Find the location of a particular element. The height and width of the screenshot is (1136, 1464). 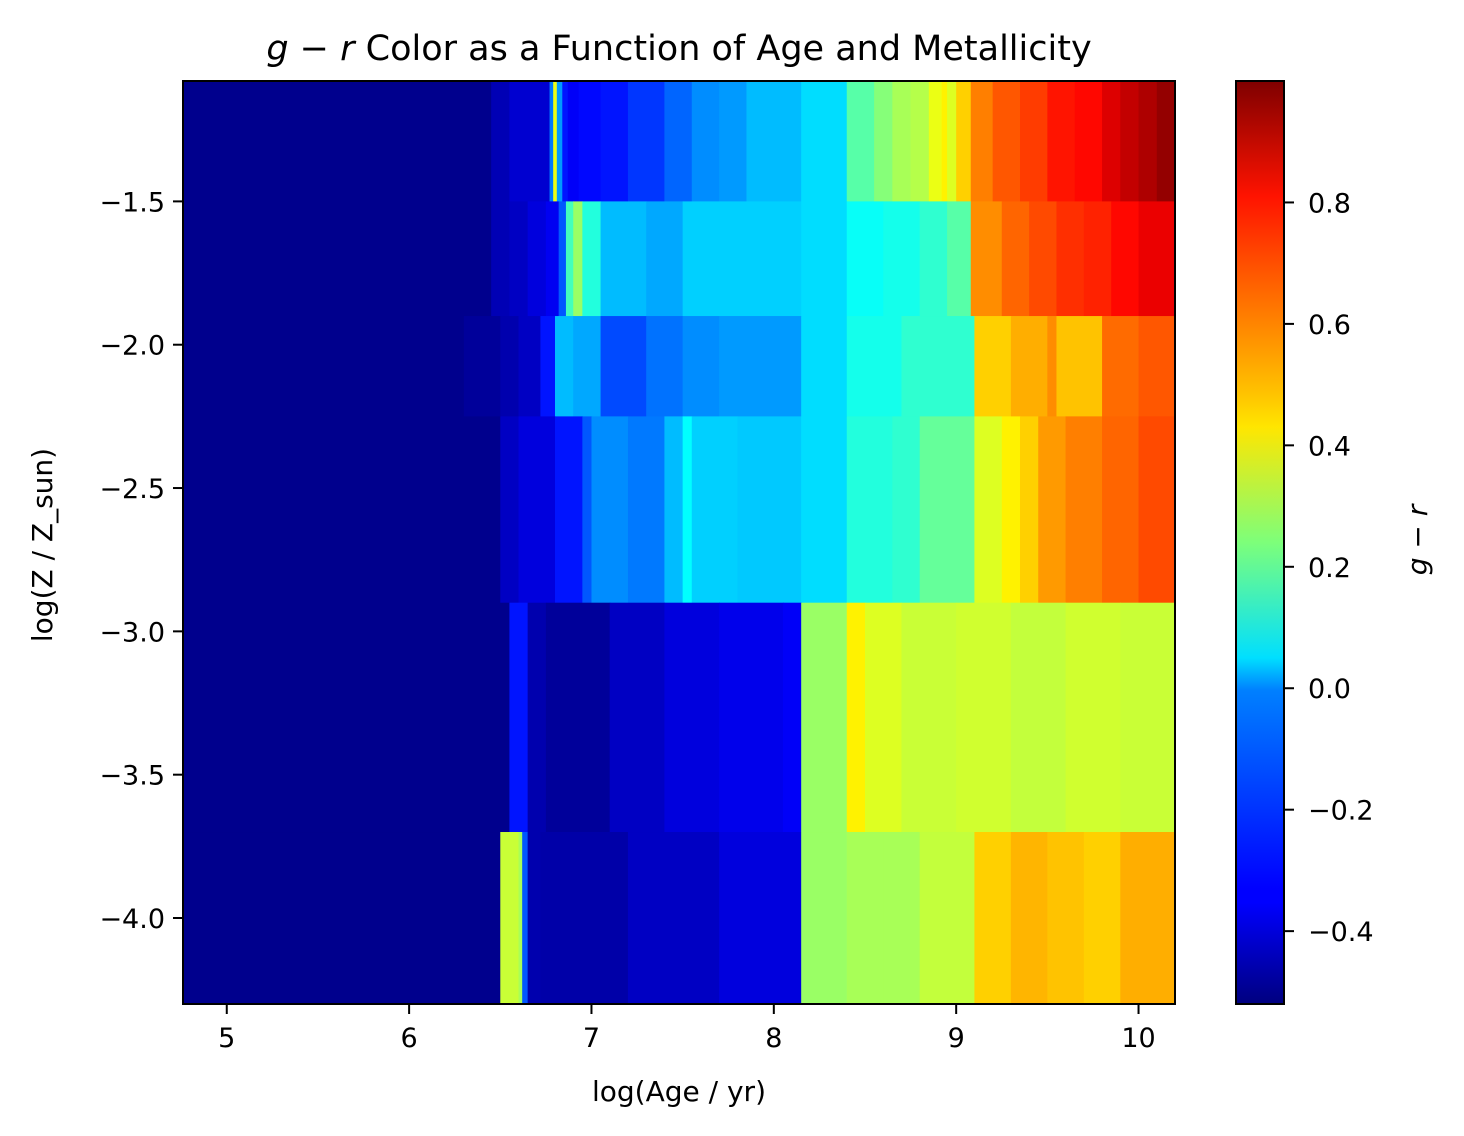

y-axis: −4.0 −3.5 −3.0 −2.5 −2.0 −1.5 is located at coordinates (141, 561).